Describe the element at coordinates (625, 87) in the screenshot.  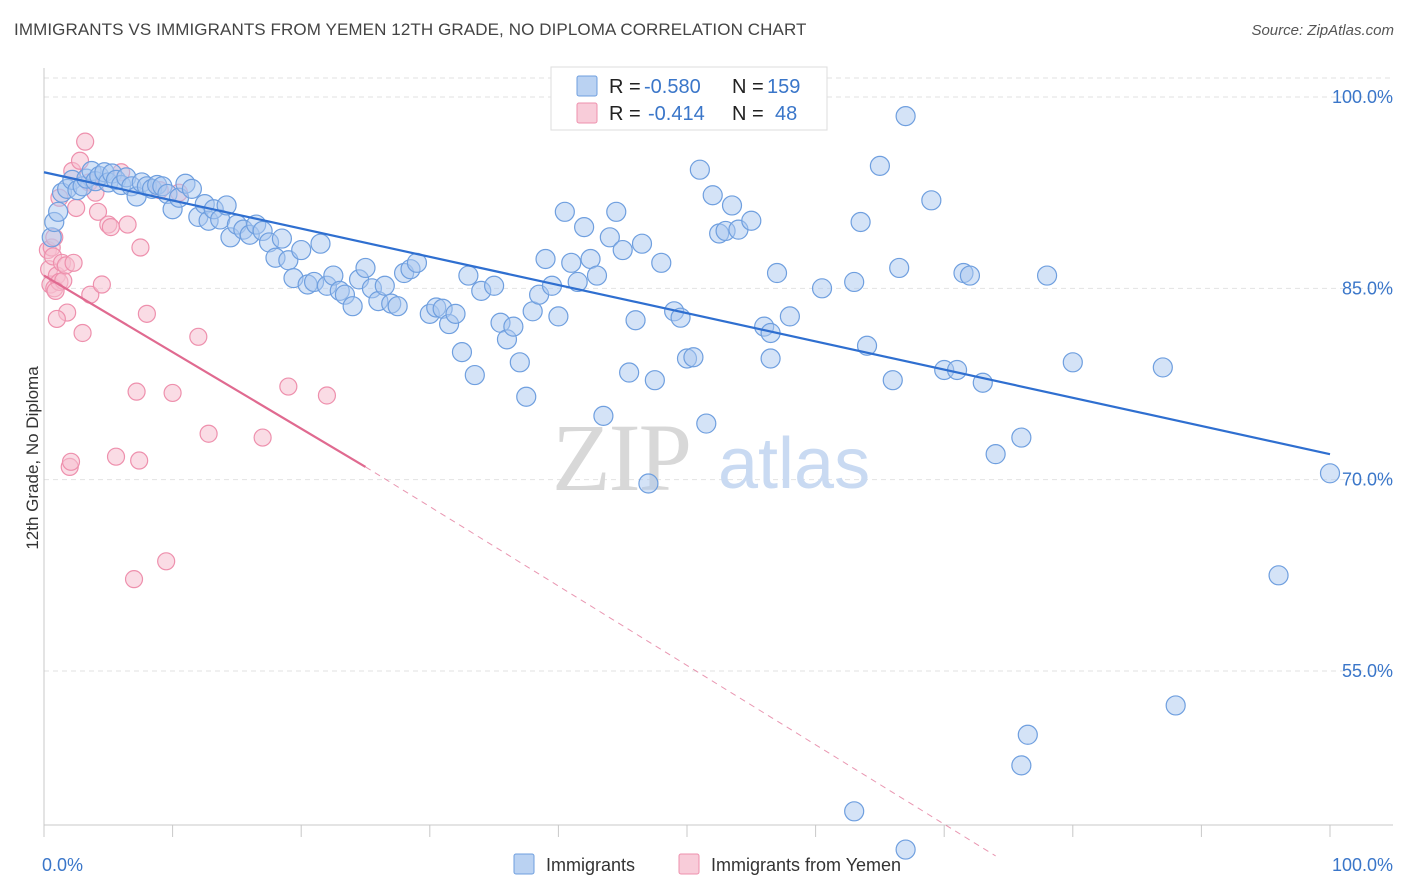
I see `legend-top-r-label-0: R =` at that location.